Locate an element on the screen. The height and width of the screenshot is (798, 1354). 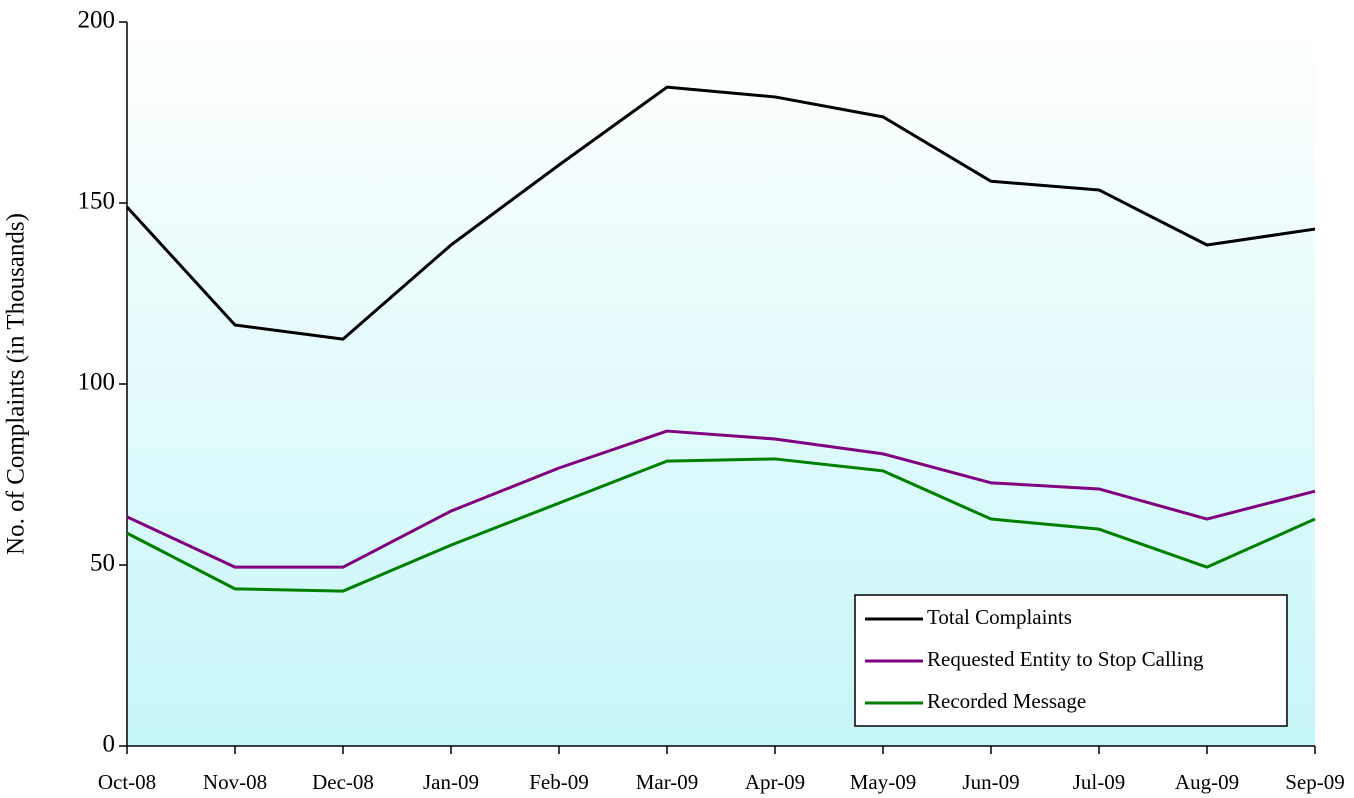
x-tick-label: Dec-08 is located at coordinates (343, 782).